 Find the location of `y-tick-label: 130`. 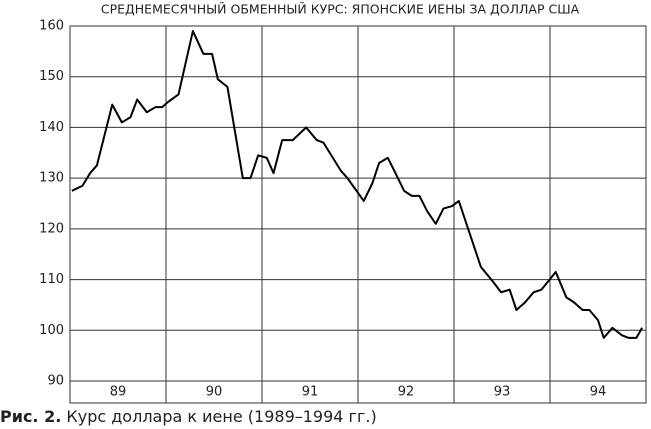

y-tick-label: 130 is located at coordinates (51, 178).